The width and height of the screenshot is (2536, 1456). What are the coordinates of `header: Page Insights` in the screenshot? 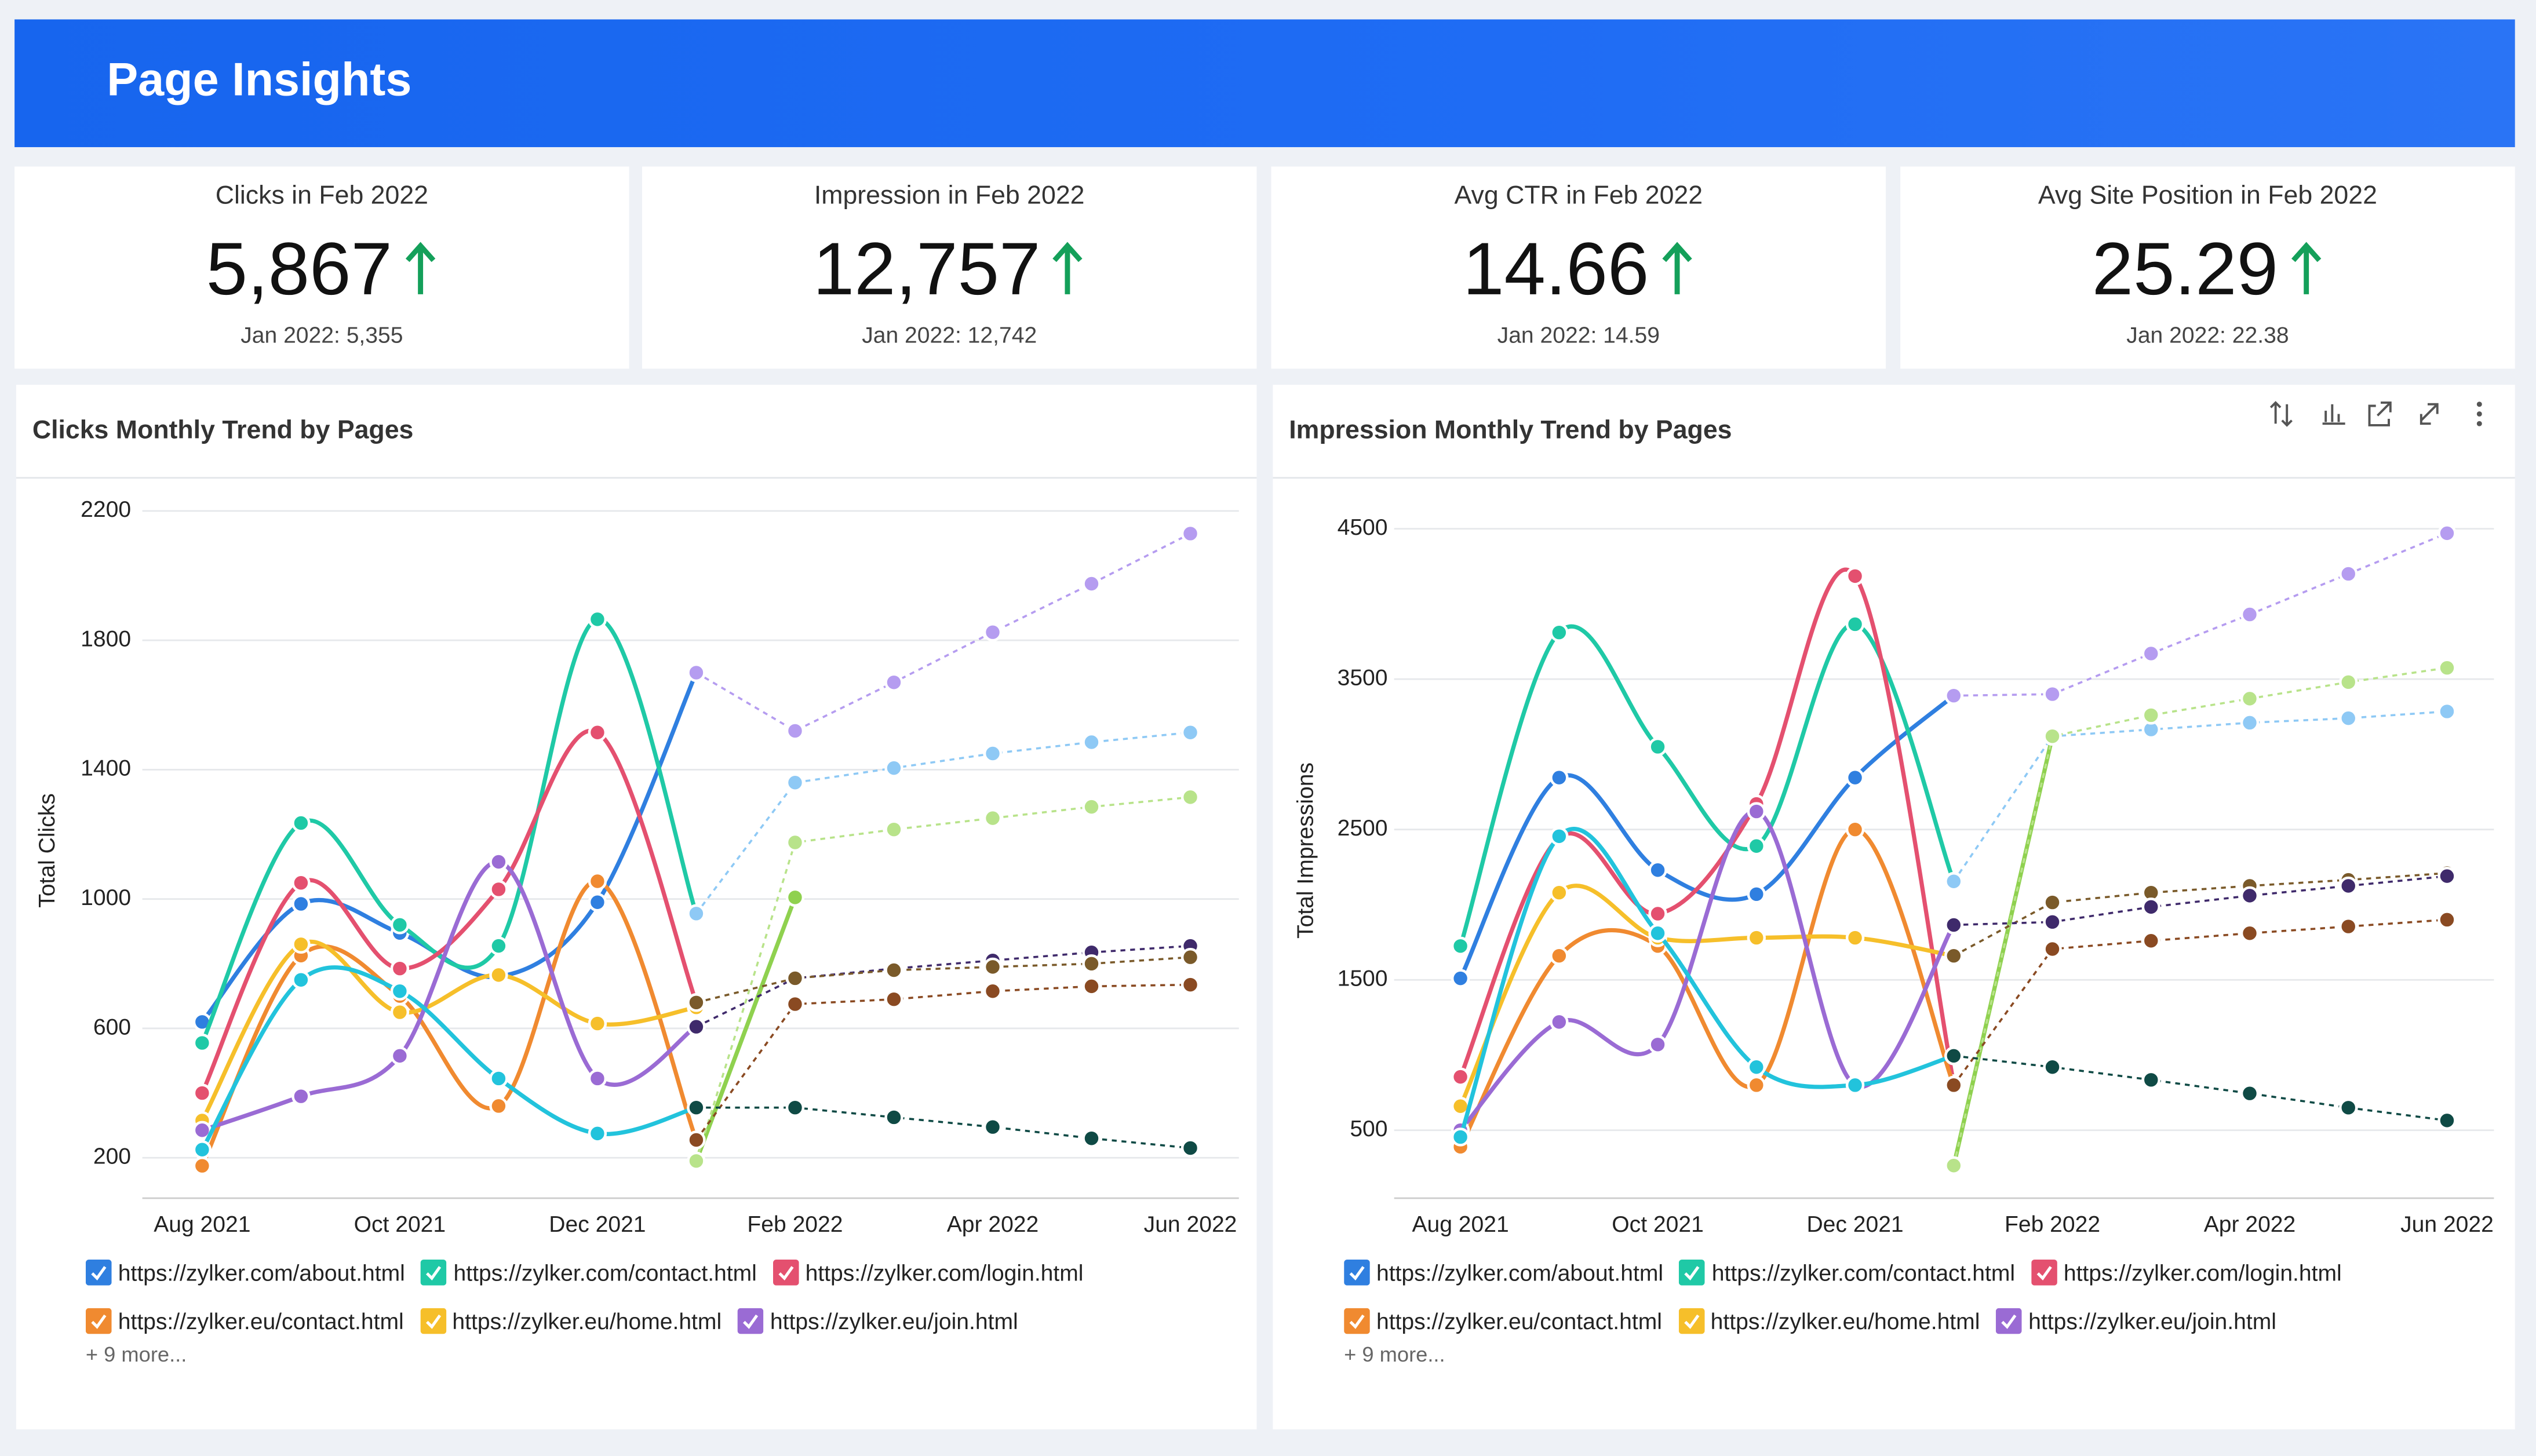 It's located at (1264, 83).